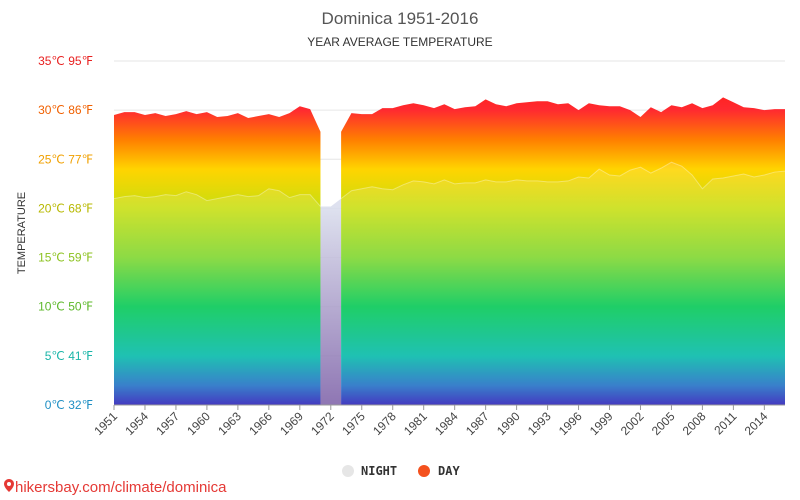 The width and height of the screenshot is (800, 500). I want to click on x-tick-label: 1957, so click(167, 423).